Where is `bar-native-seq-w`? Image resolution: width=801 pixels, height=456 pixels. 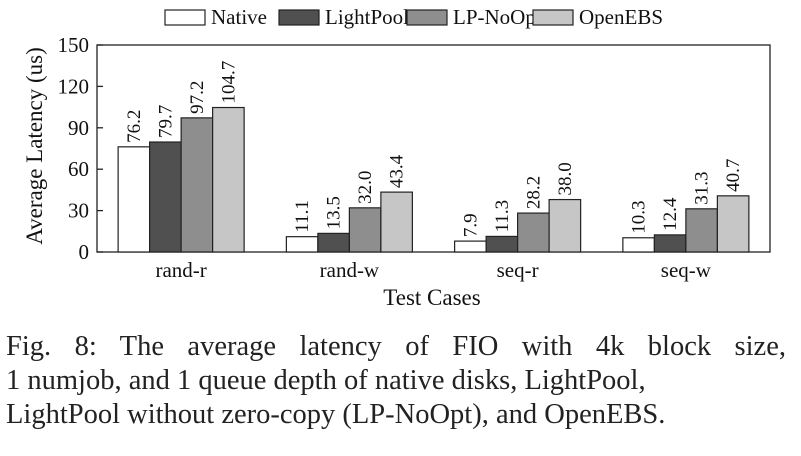 bar-native-seq-w is located at coordinates (638, 245).